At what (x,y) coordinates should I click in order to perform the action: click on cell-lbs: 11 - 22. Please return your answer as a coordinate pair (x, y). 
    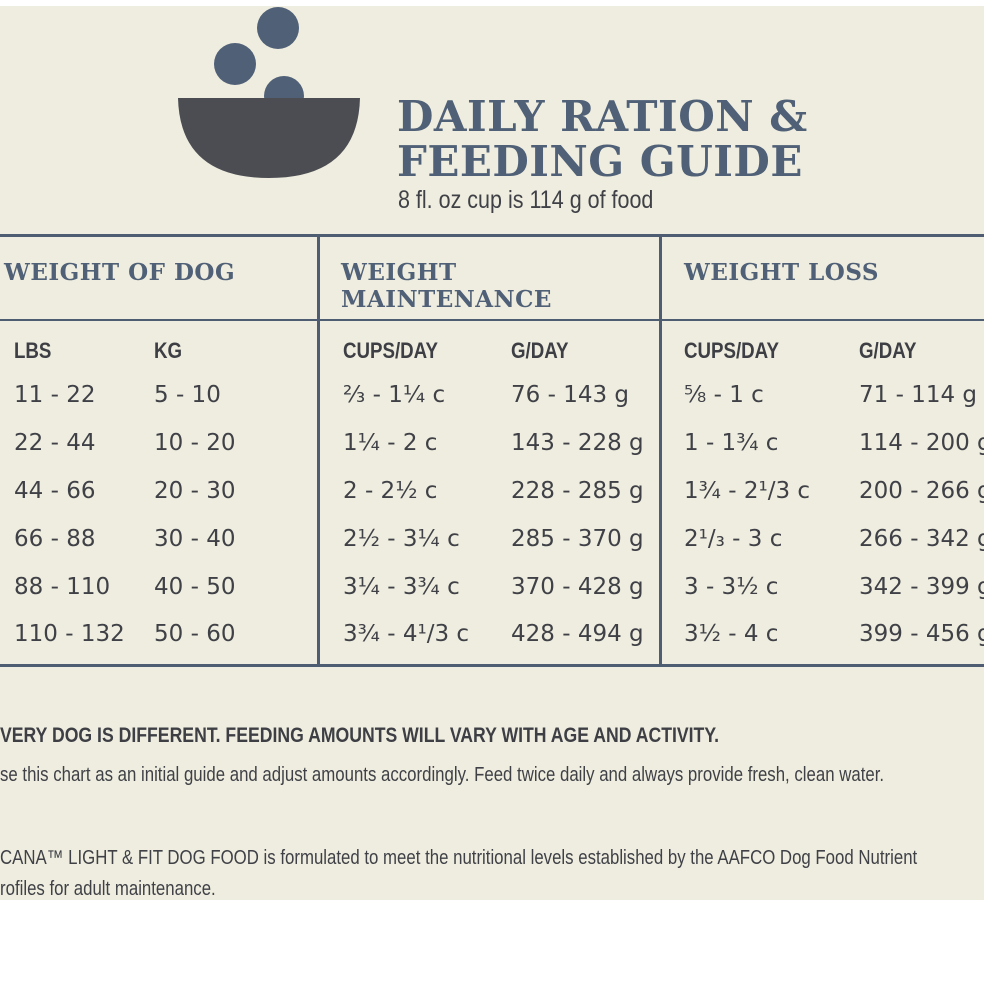
    Looking at the image, I should click on (55, 395).